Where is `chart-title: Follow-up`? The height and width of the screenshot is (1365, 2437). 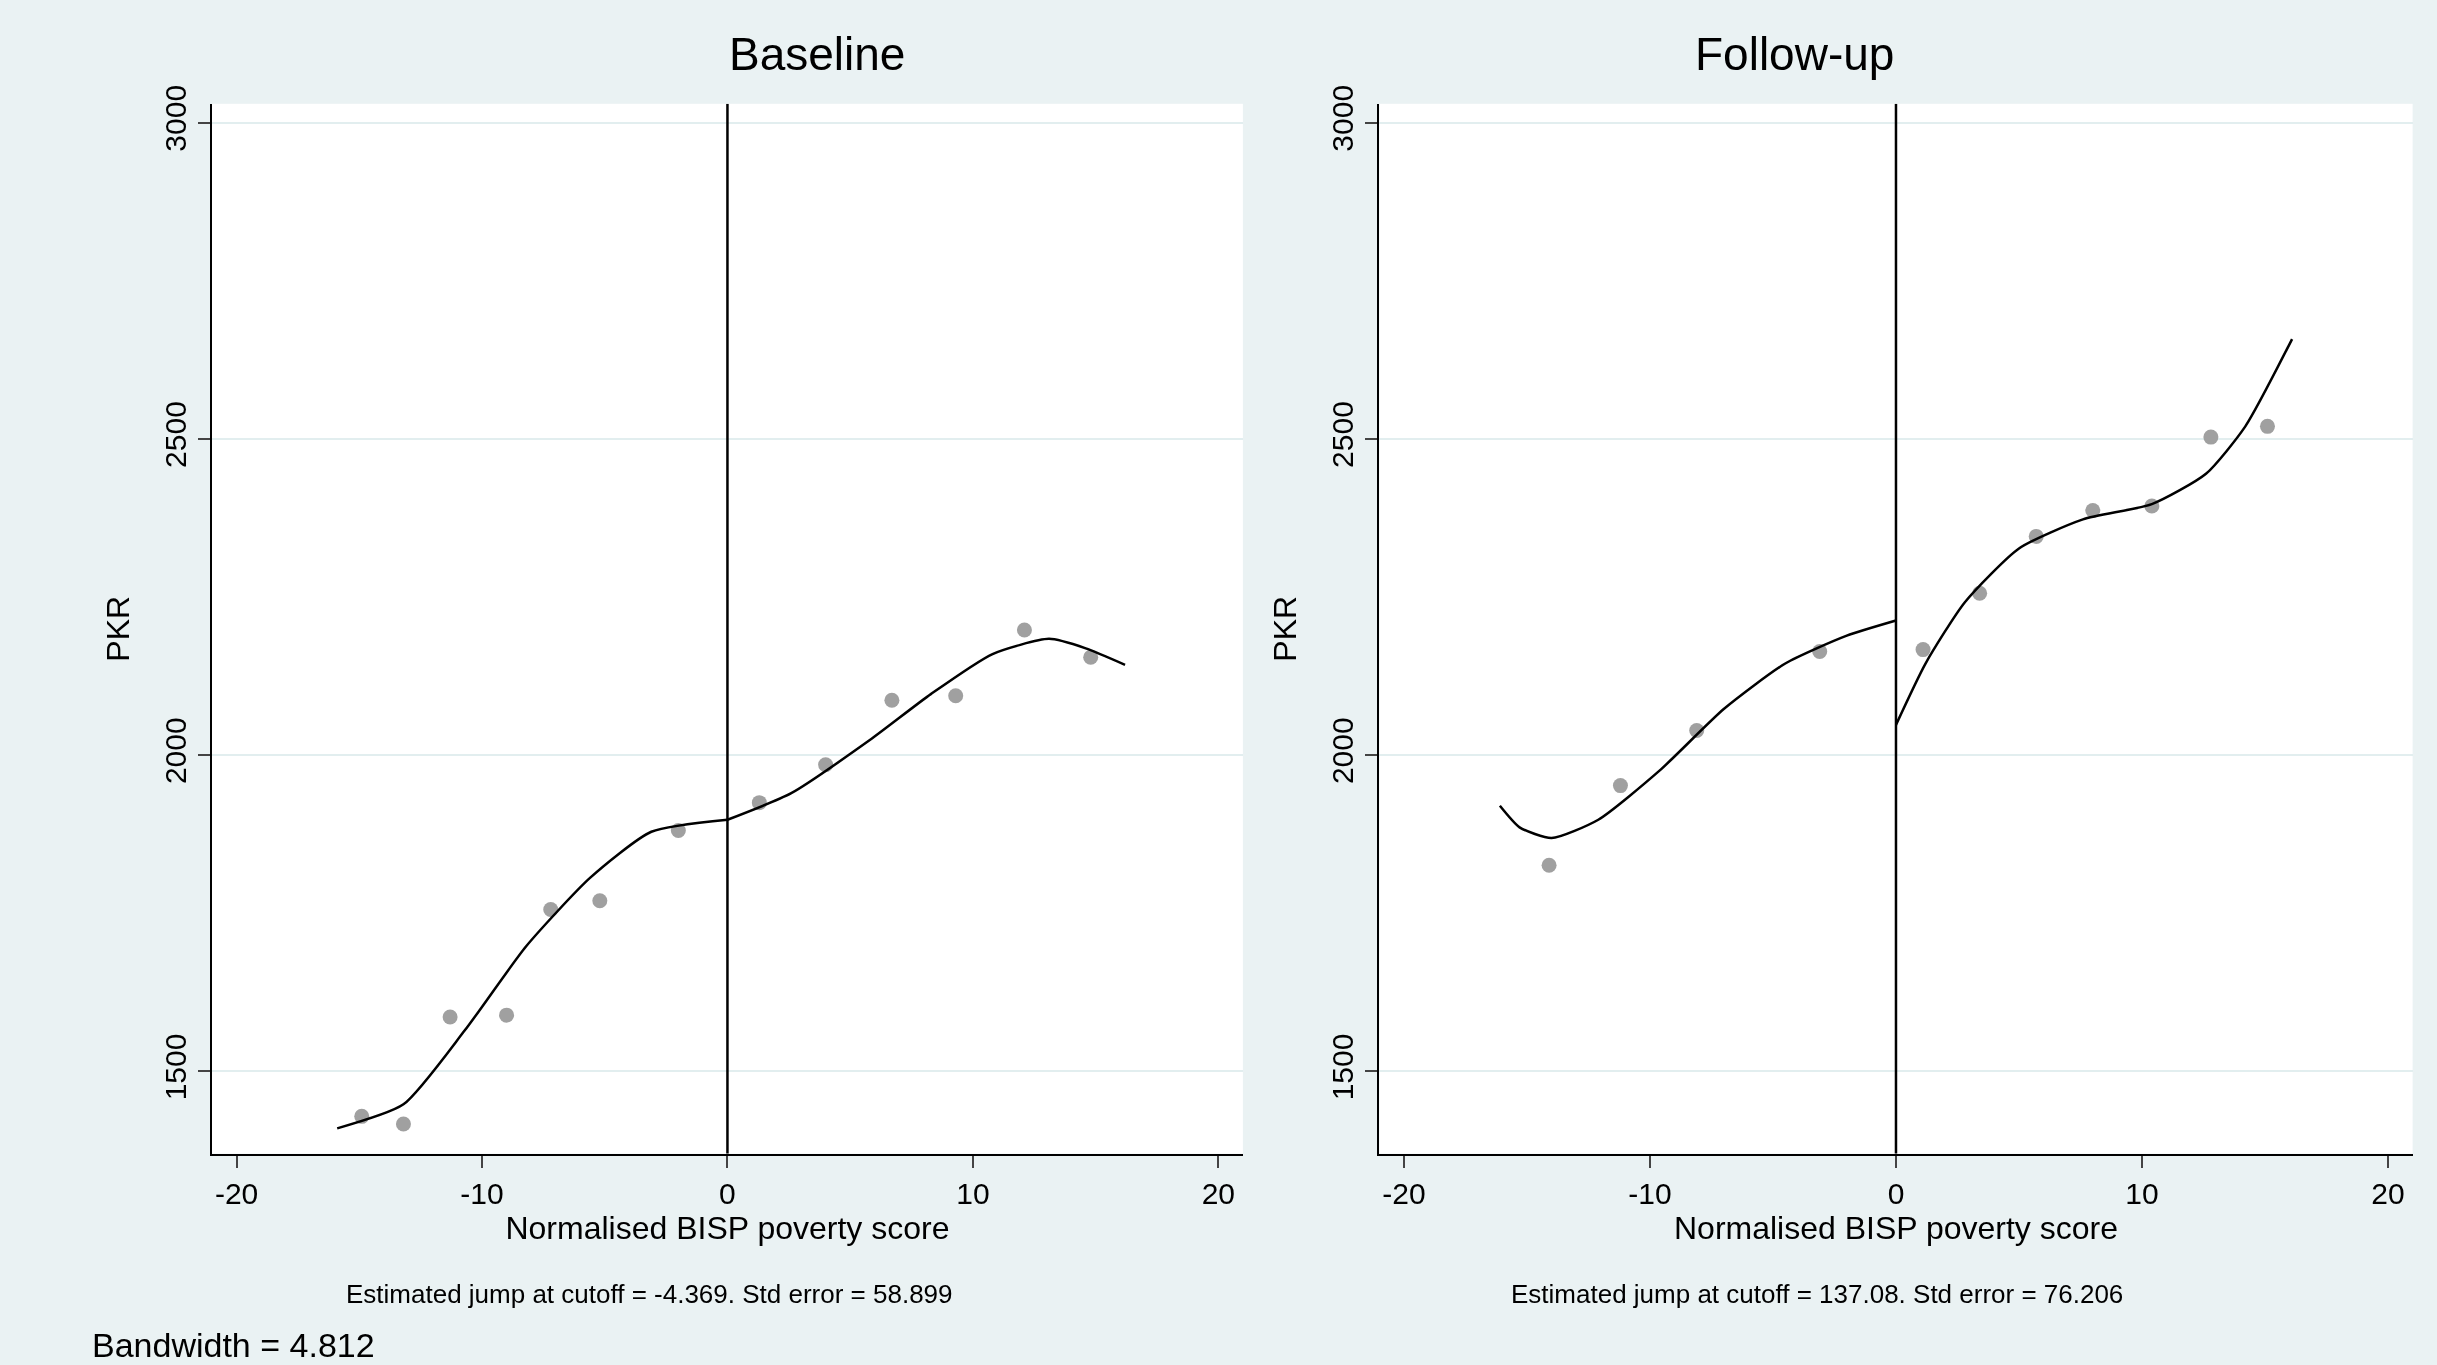
chart-title: Follow-up is located at coordinates (1795, 54).